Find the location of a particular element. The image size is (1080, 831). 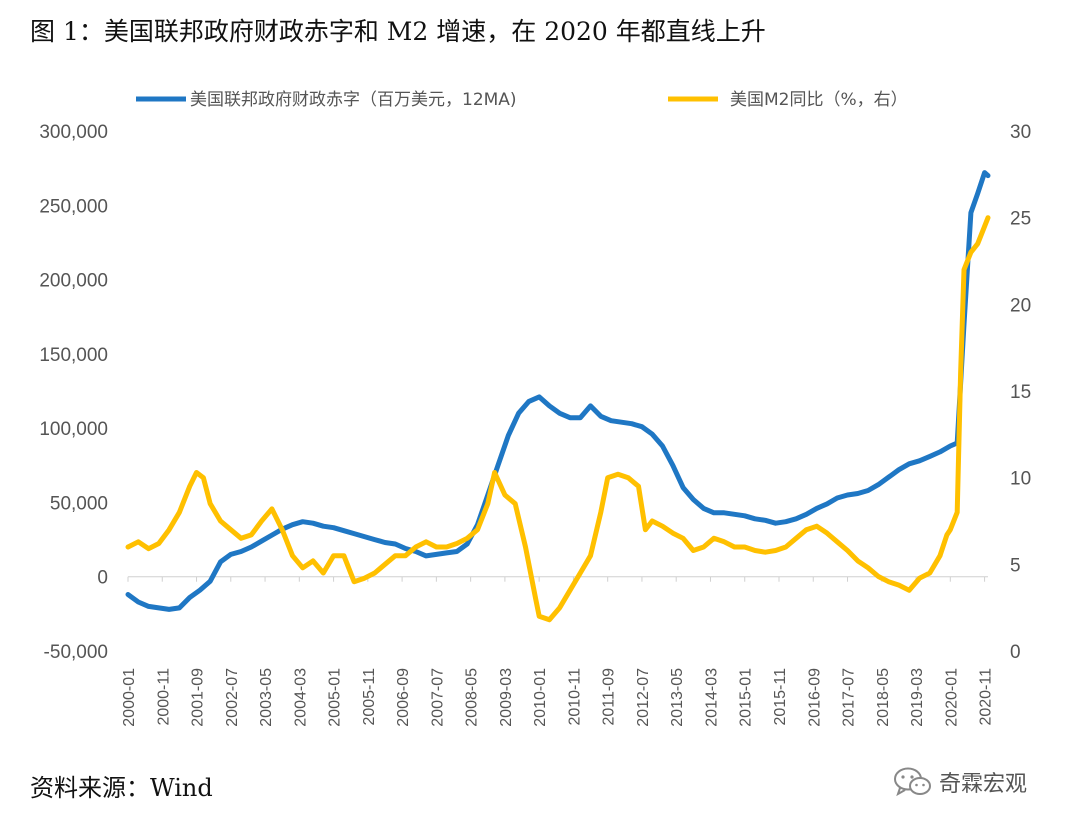

x-tick-label: 2019-03 is located at coordinates (917, 697).